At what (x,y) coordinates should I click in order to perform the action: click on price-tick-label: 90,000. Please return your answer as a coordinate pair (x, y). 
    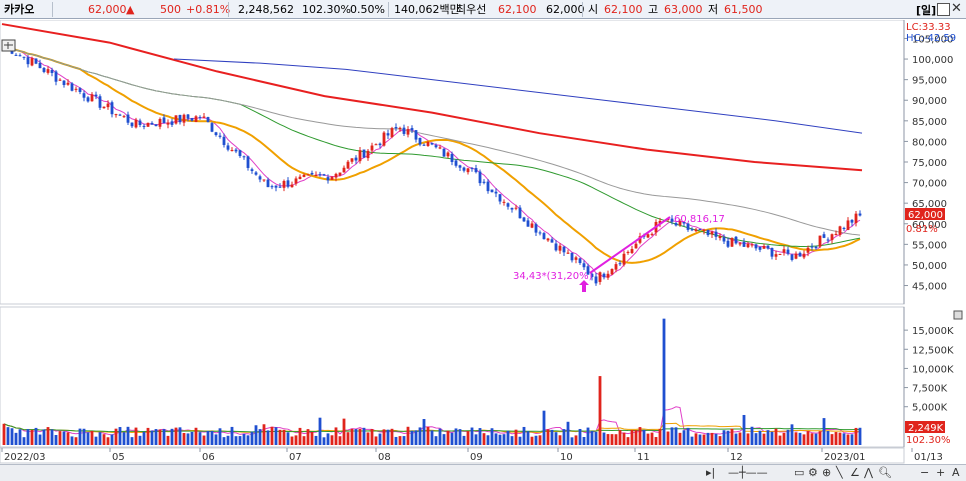
    Looking at the image, I should click on (929, 101).